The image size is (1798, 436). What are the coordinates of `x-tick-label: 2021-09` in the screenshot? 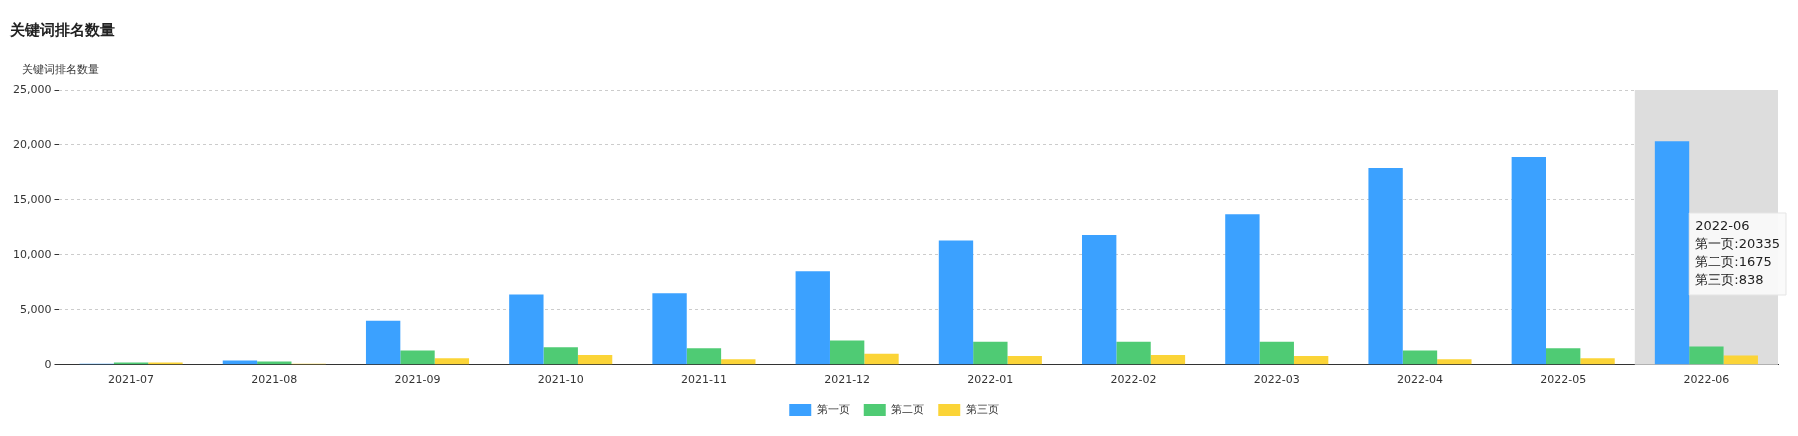 It's located at (417, 380).